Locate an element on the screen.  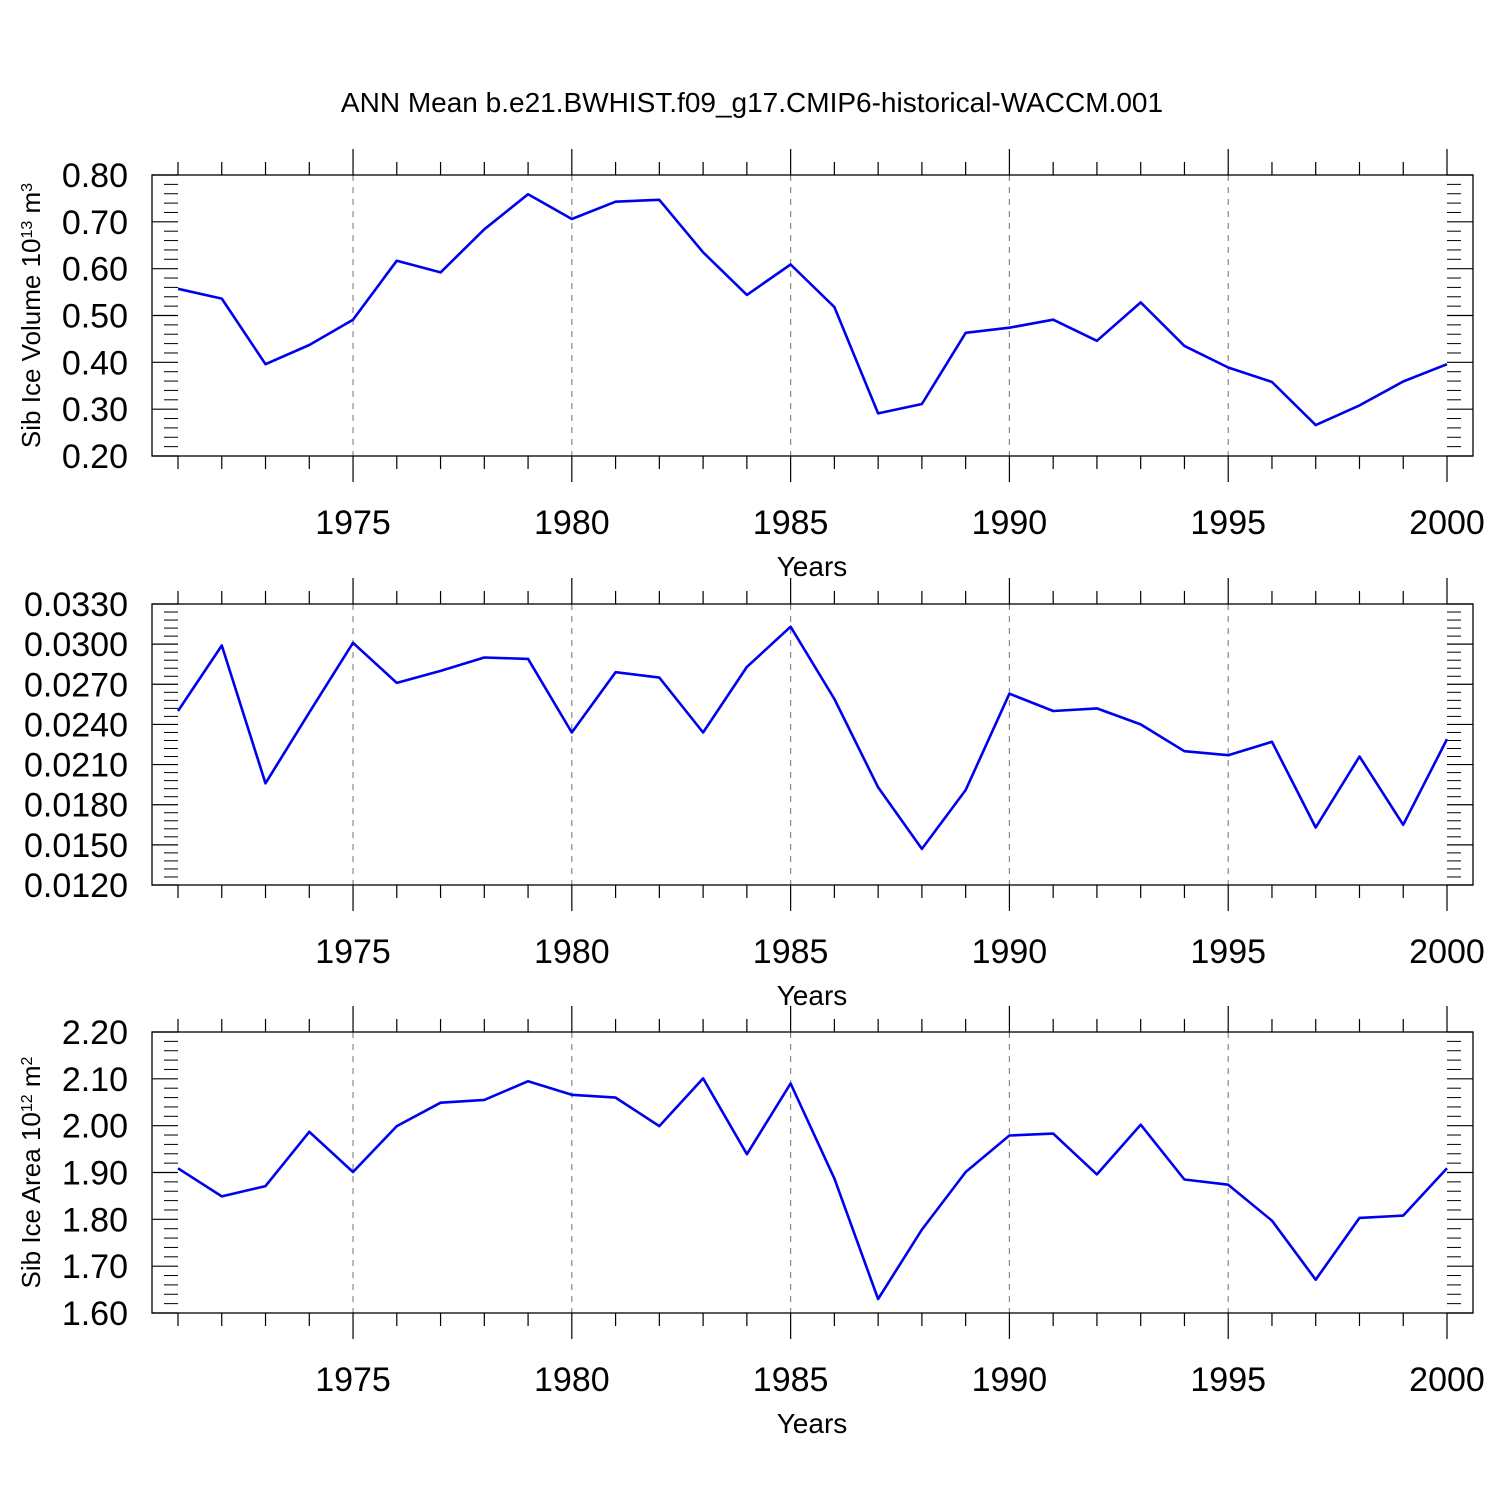
x-tick-label: 1980 is located at coordinates (572, 1380).